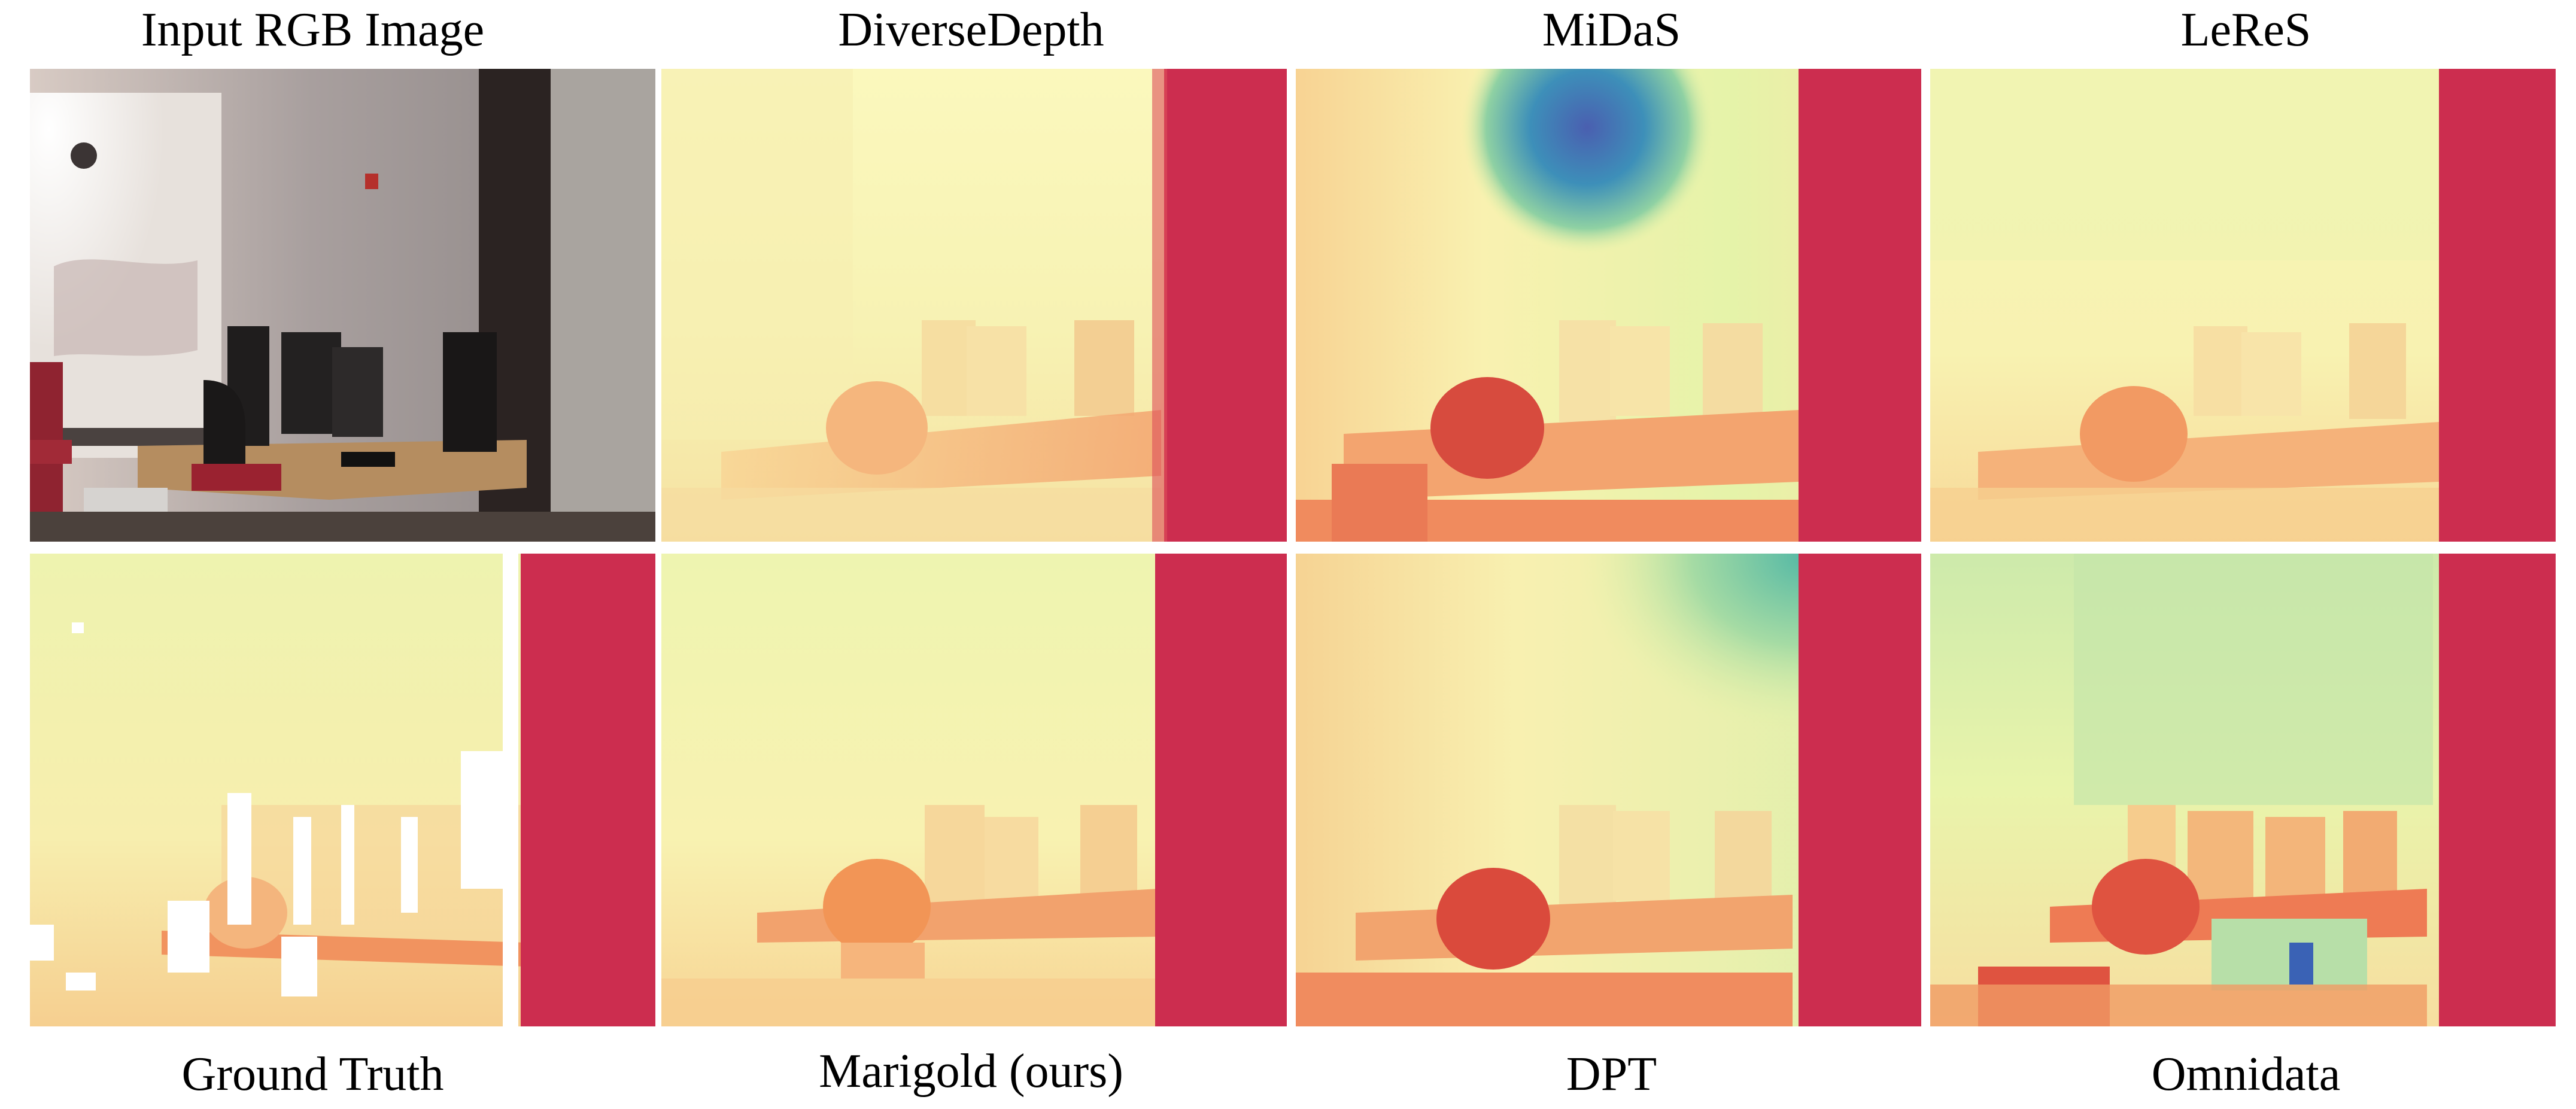 The height and width of the screenshot is (1109, 2576). What do you see at coordinates (342, 790) in the screenshot?
I see `depth-map-ground-truth` at bounding box center [342, 790].